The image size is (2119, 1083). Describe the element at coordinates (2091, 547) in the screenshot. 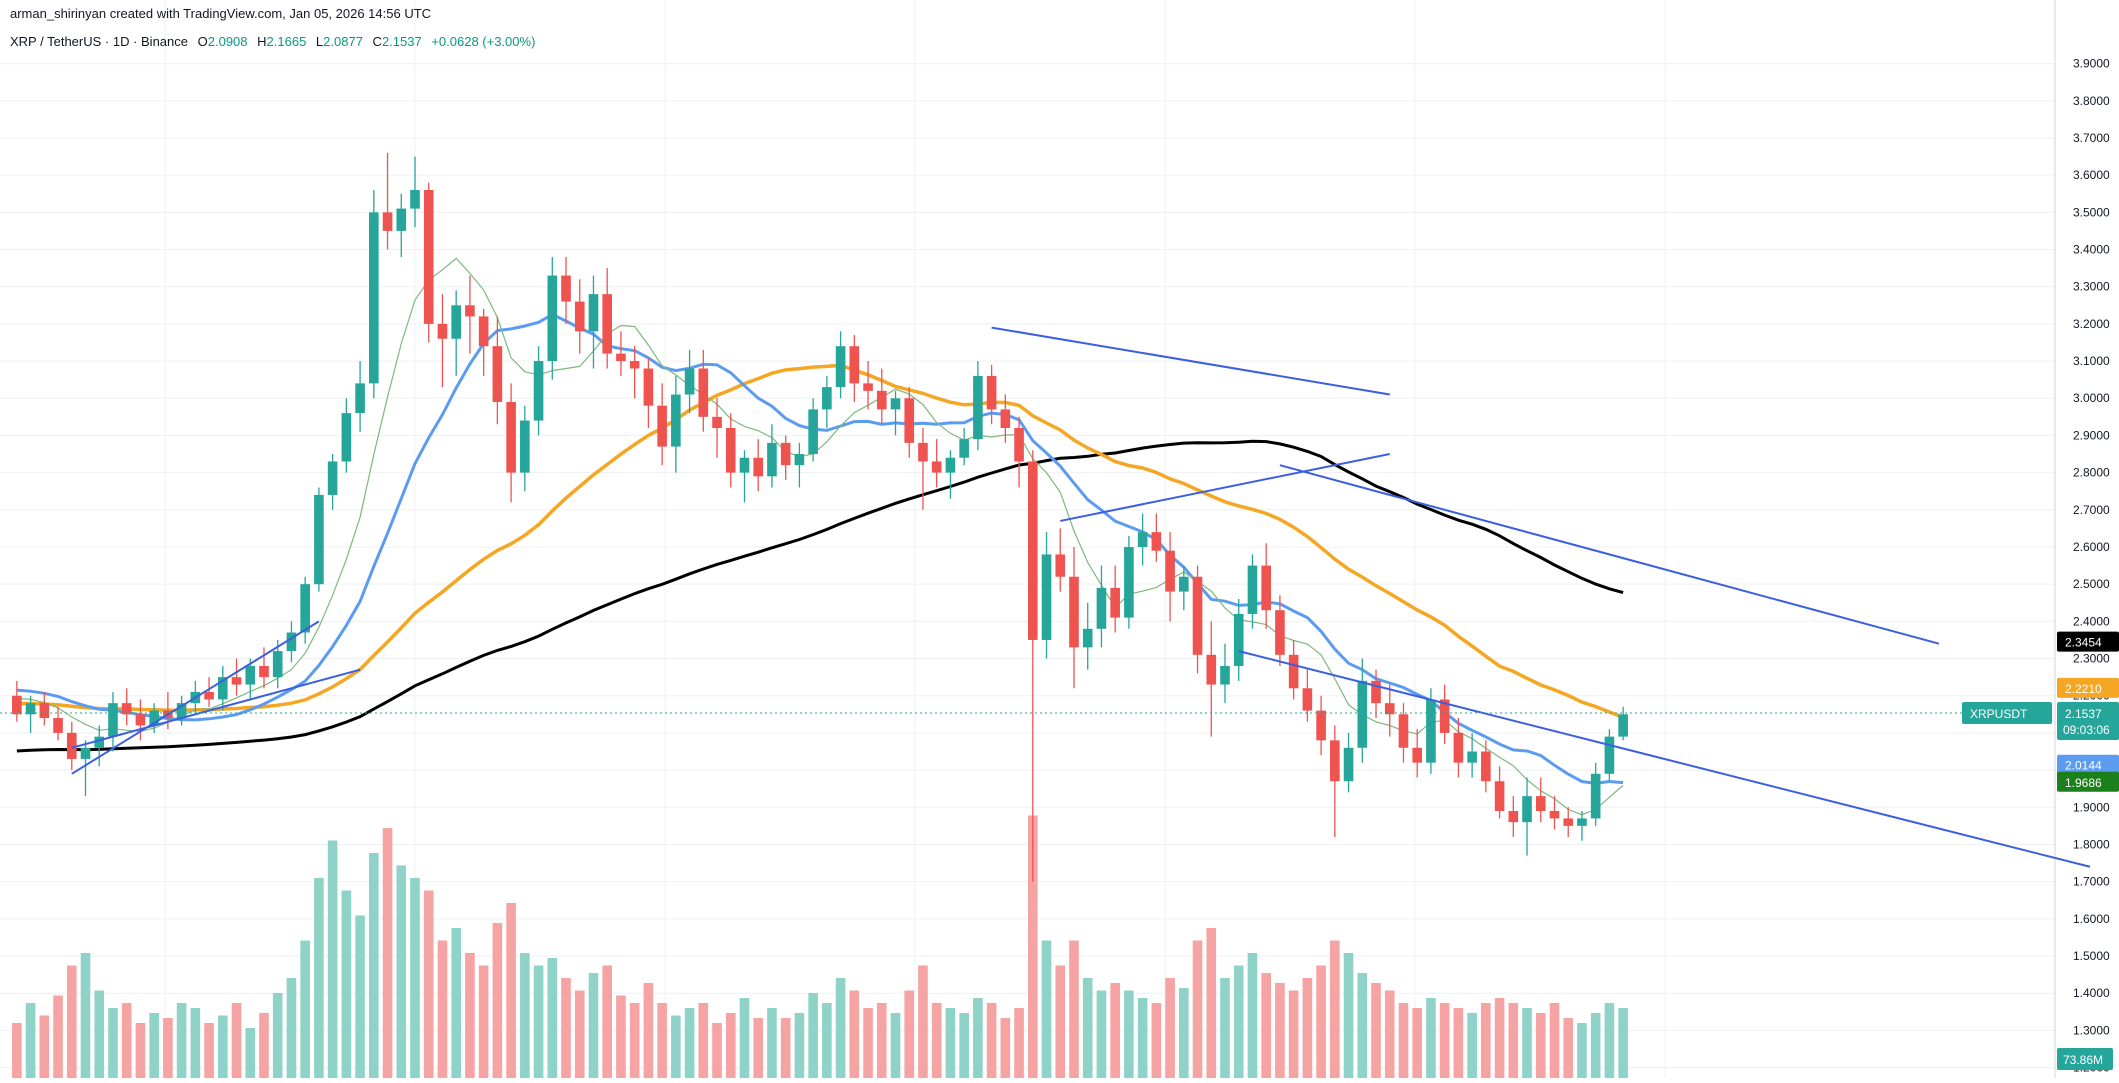

I see `y-tick-label: 2.6000` at that location.